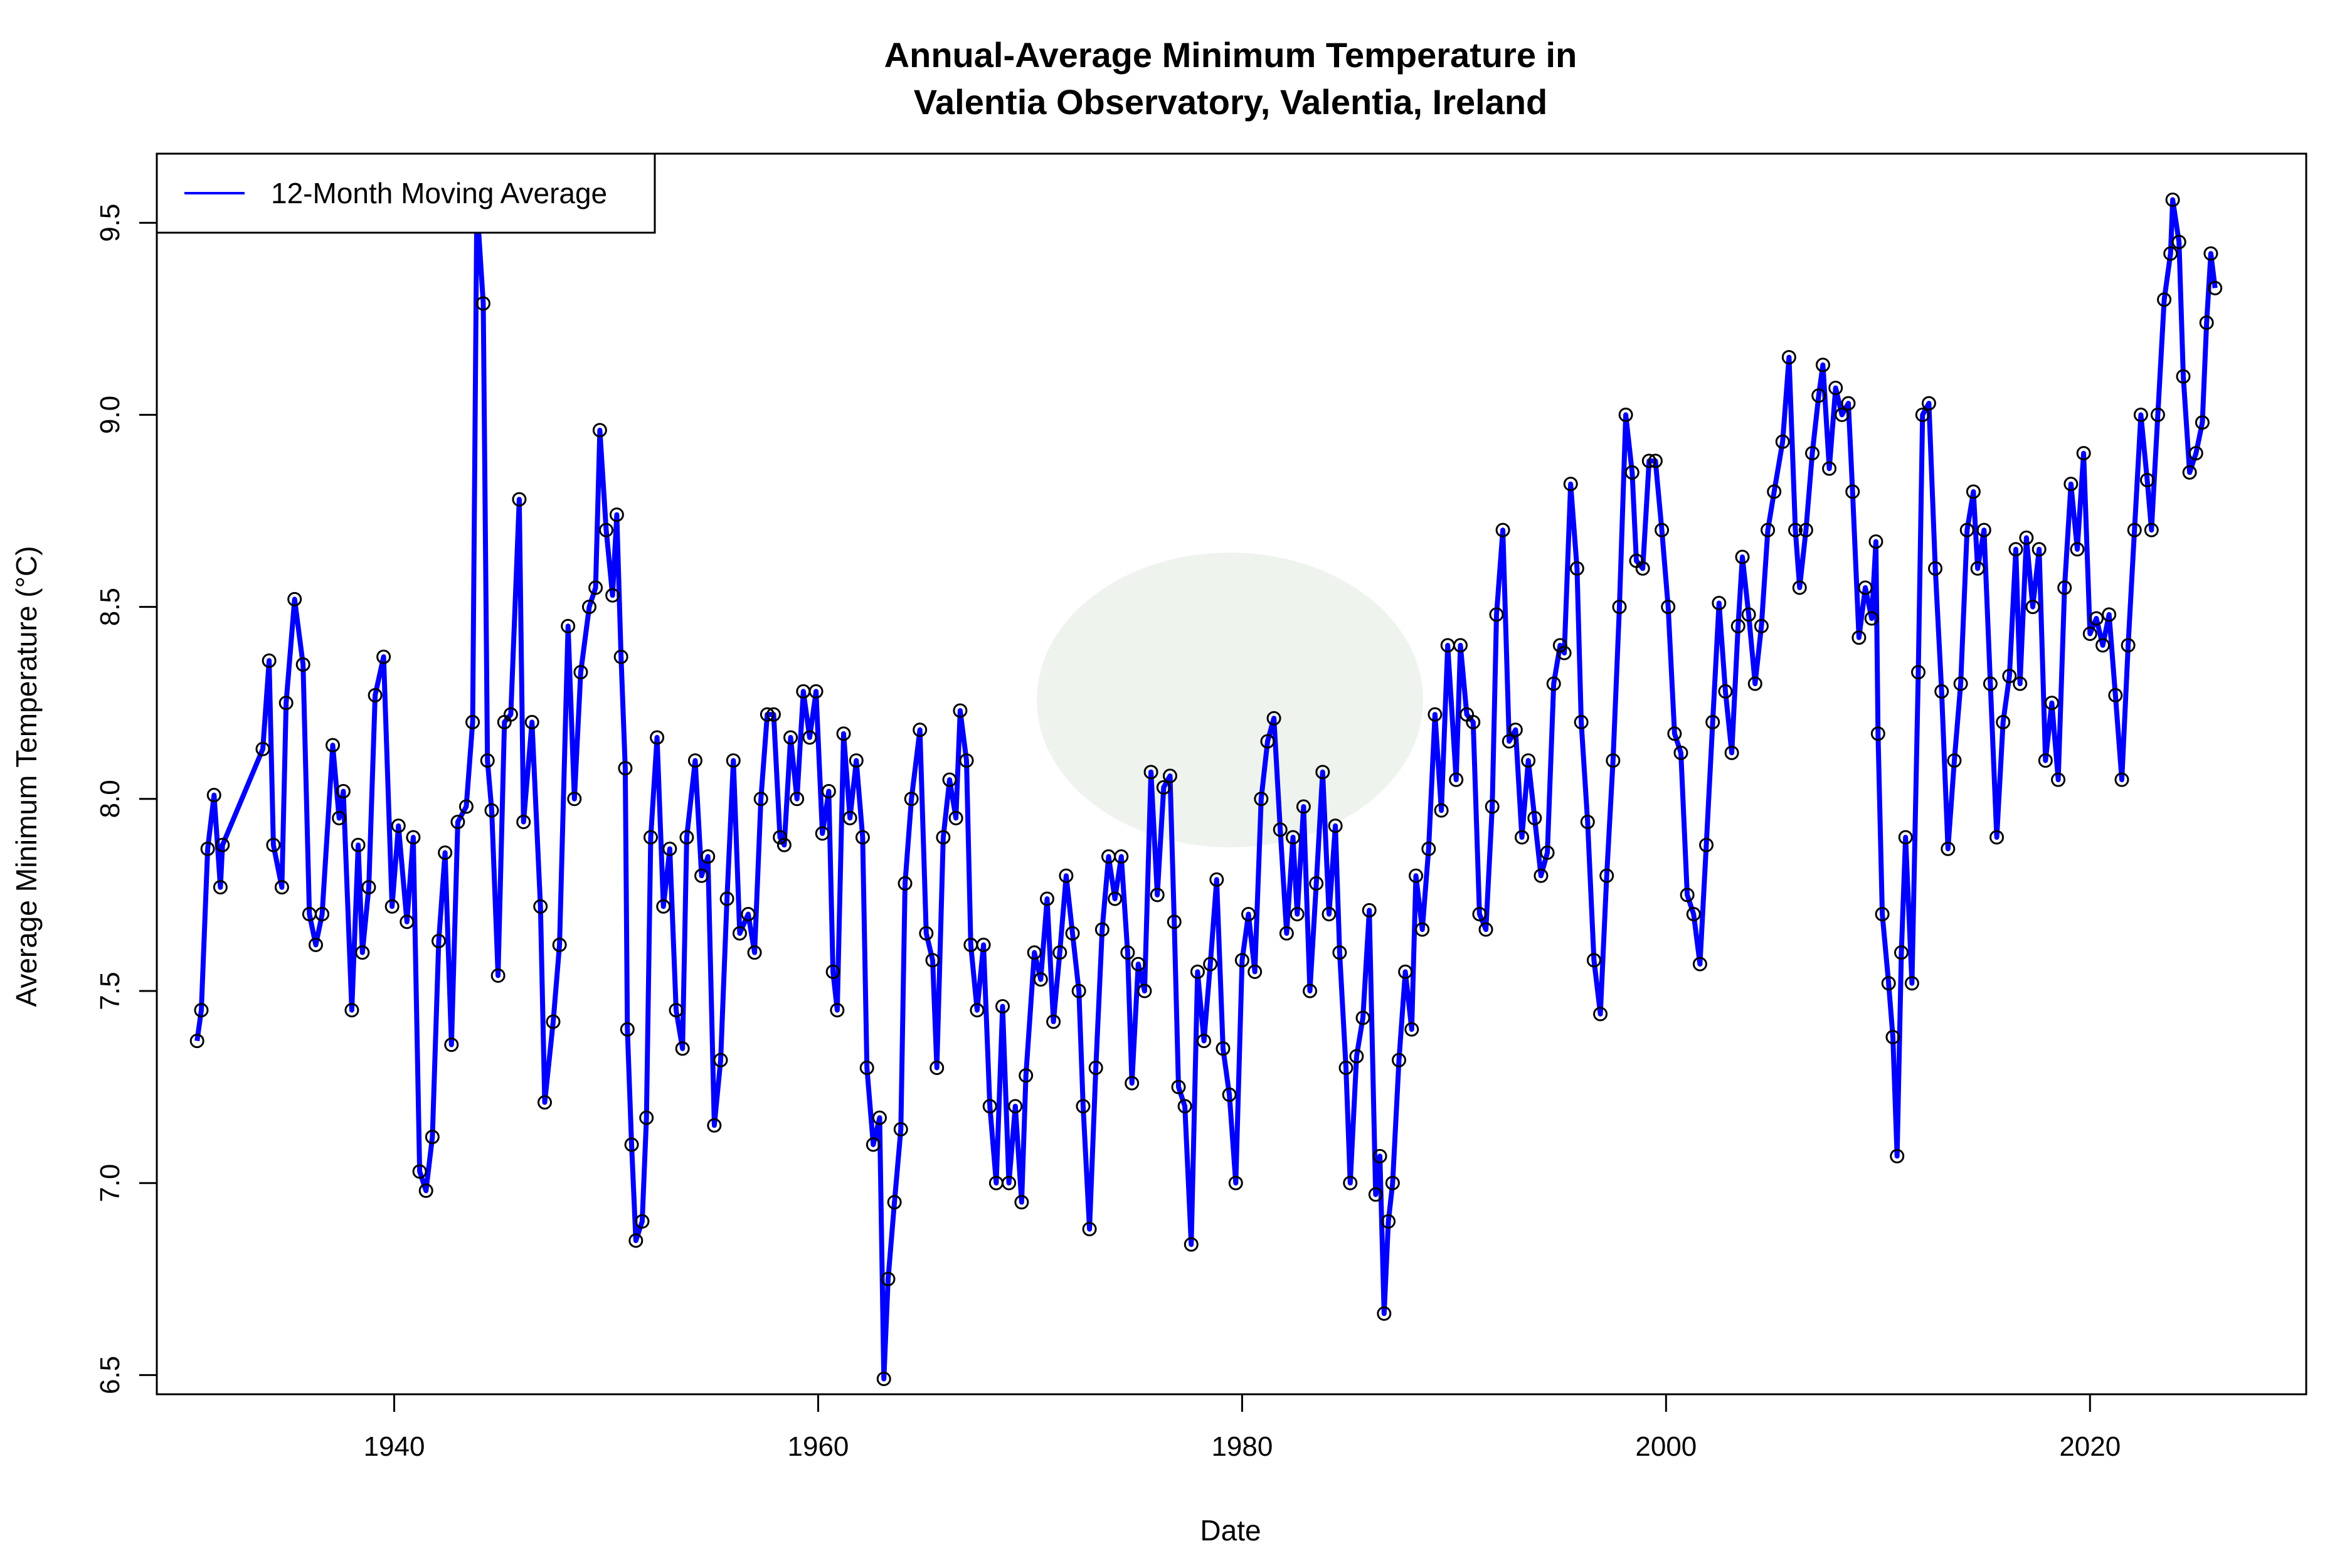 The image size is (2352, 1568). What do you see at coordinates (110, 415) in the screenshot?
I see `y-tick-label: 9.0` at bounding box center [110, 415].